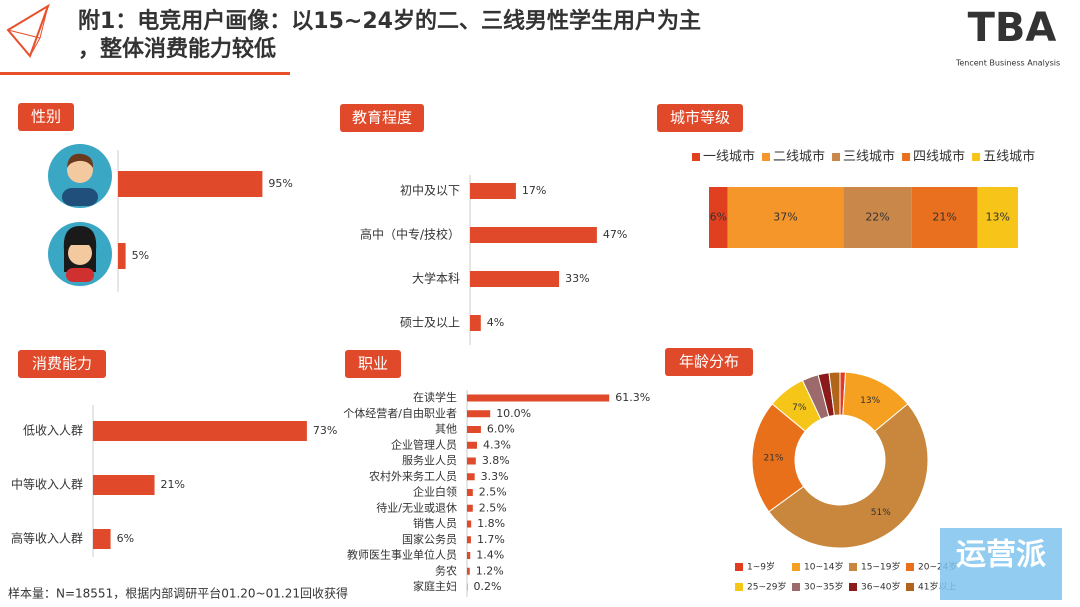 The image size is (1080, 607). What do you see at coordinates (429, 460) in the screenshot?
I see `category-label: 服务业人员` at bounding box center [429, 460].